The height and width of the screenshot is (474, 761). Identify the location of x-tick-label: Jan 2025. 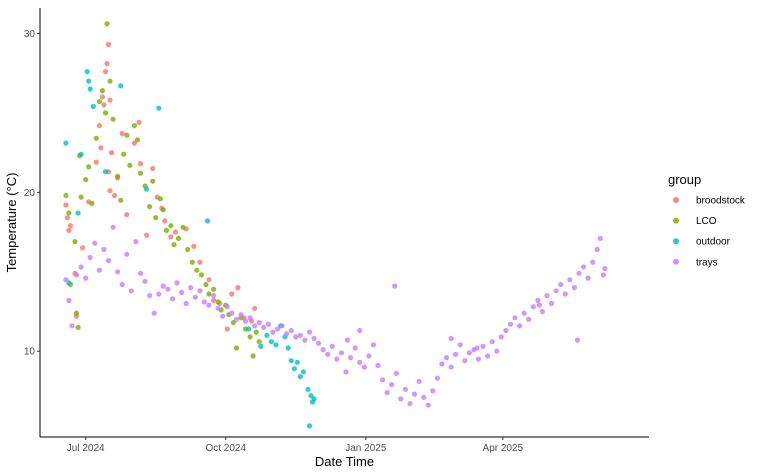
(366, 448).